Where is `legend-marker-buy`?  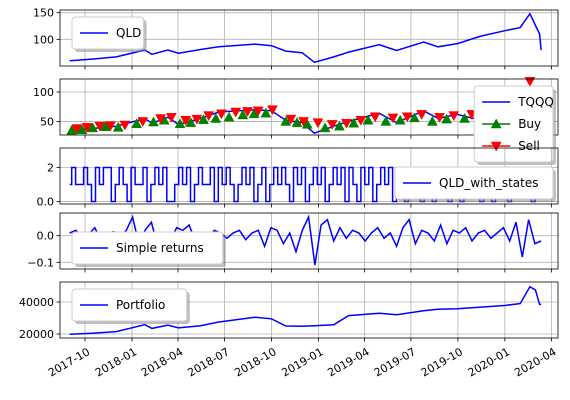 legend-marker-buy is located at coordinates (496, 123).